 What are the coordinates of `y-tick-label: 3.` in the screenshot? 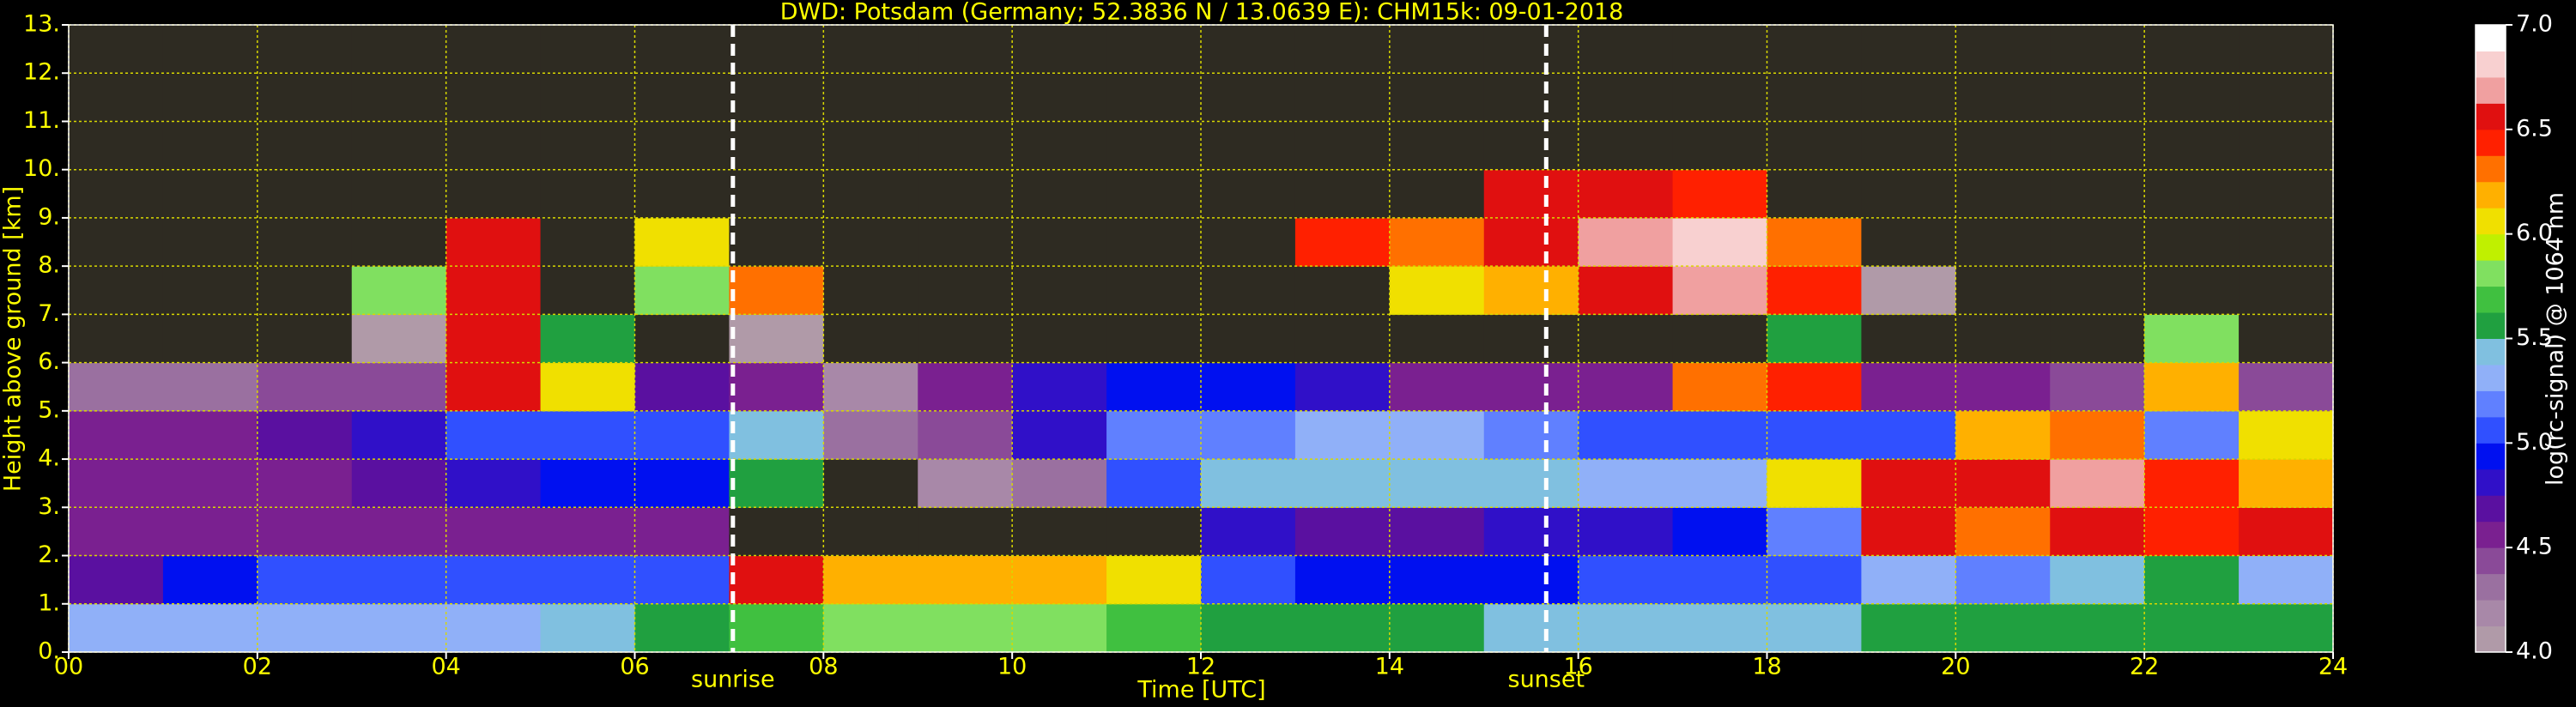 It's located at (49, 507).